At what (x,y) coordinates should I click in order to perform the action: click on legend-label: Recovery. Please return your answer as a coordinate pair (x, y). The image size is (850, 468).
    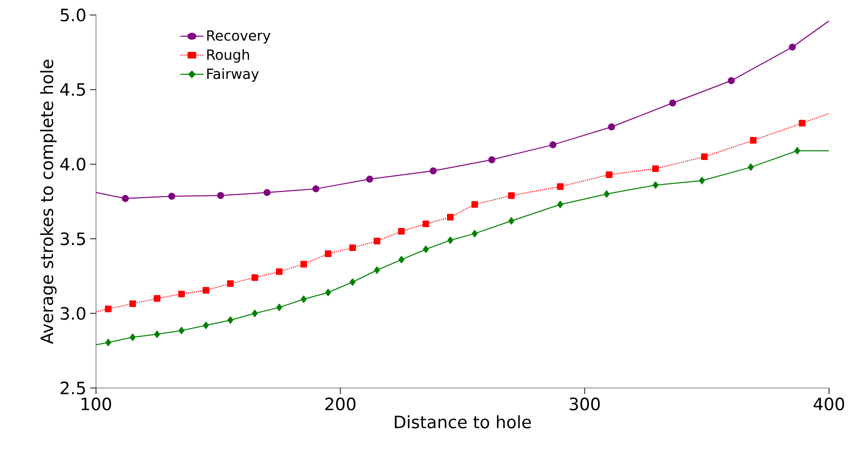
    Looking at the image, I should click on (238, 37).